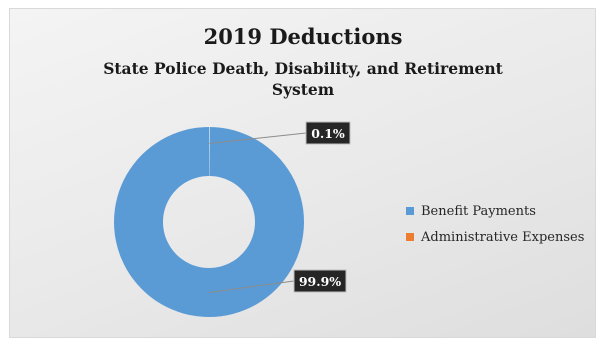 The height and width of the screenshot is (347, 606). What do you see at coordinates (209, 151) in the screenshot?
I see `slice-administrative-expenses` at bounding box center [209, 151].